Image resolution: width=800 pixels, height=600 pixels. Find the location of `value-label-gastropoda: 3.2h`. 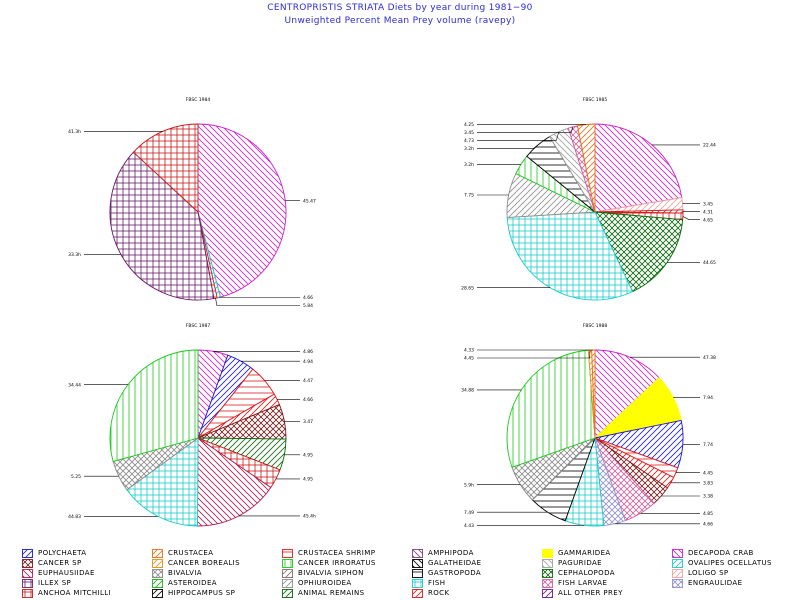

value-label-gastropoda: 3.2h is located at coordinates (469, 149).